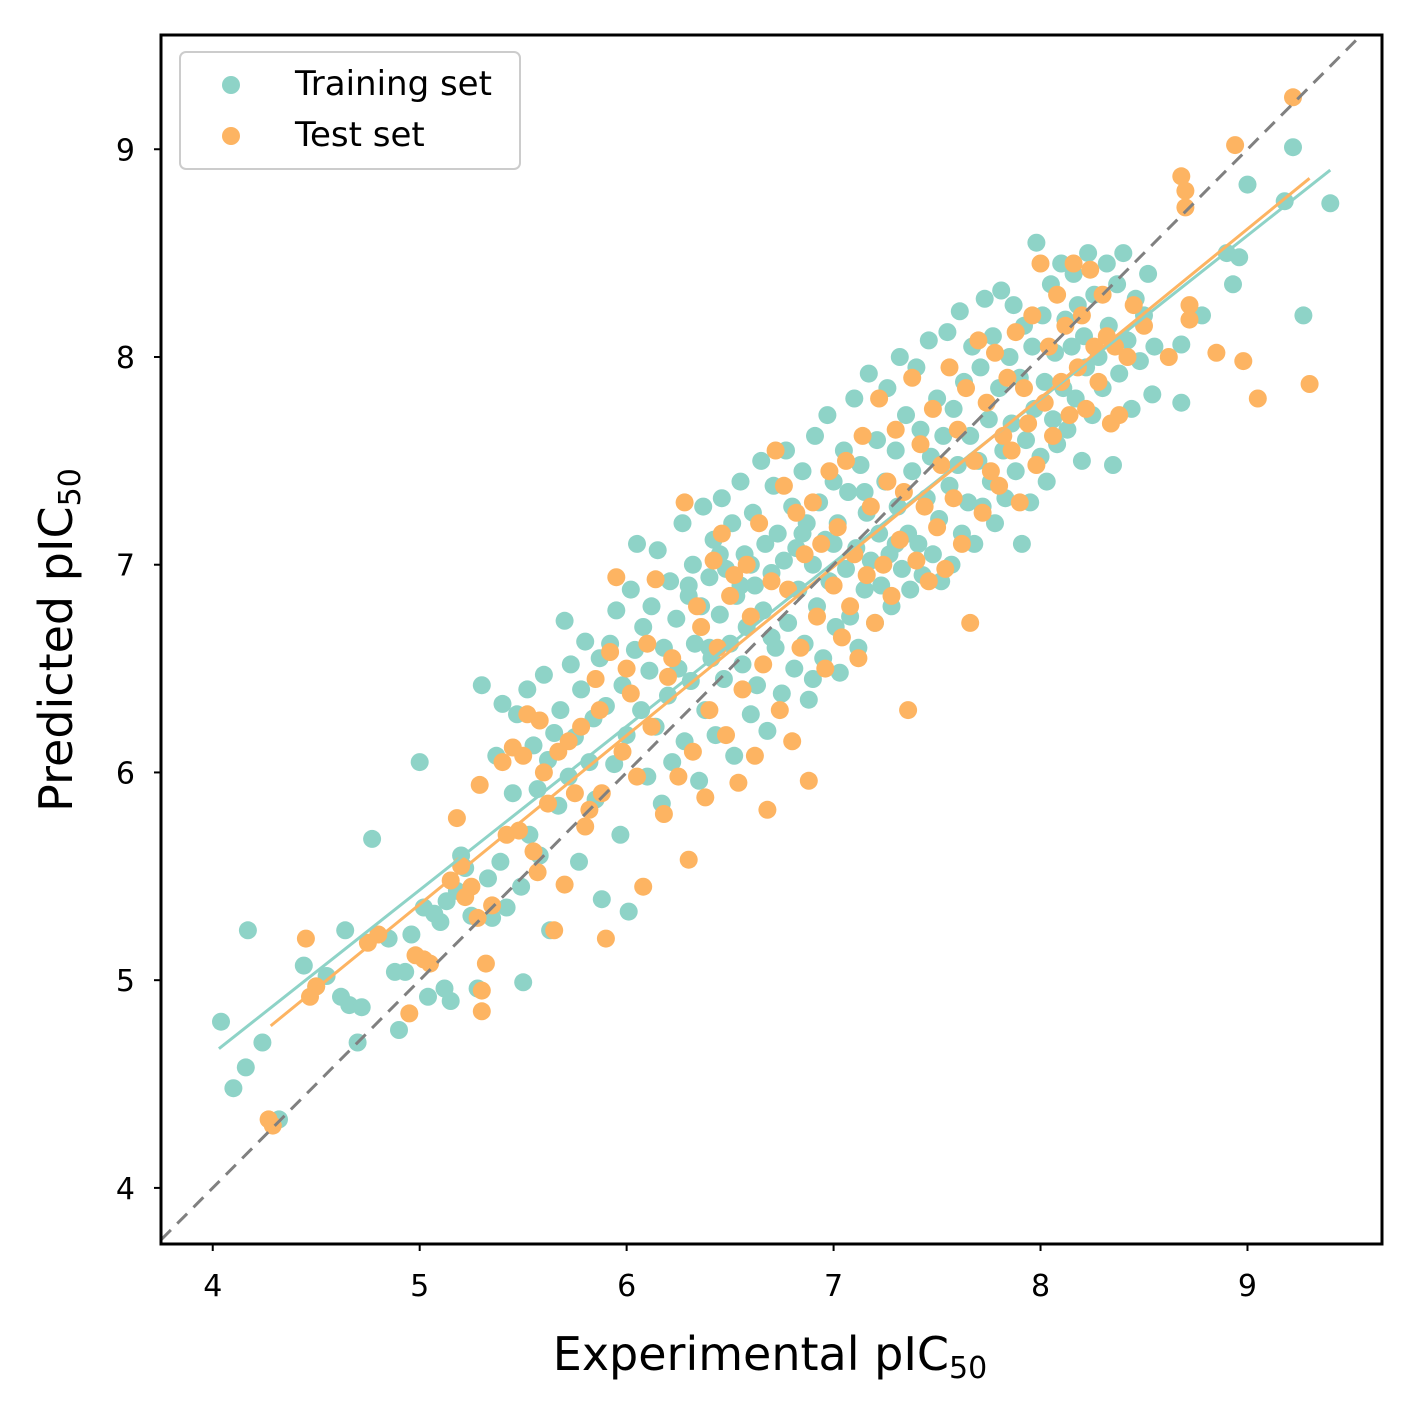  I want to click on x-tick-label: 9, so click(1247, 1286).